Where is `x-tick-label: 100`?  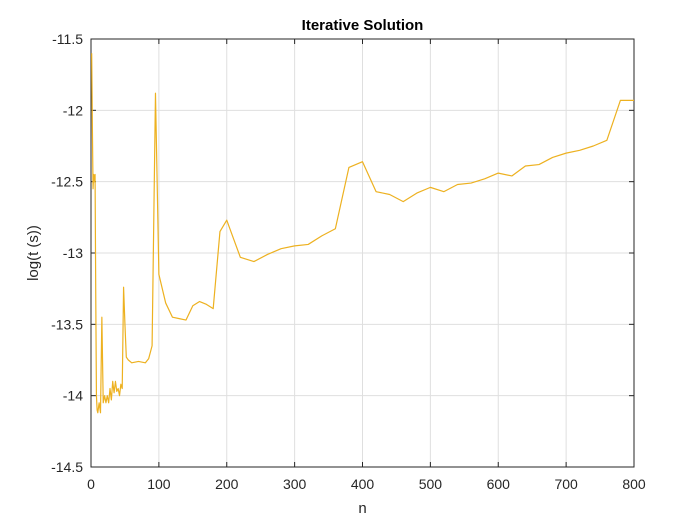 x-tick-label: 100 is located at coordinates (159, 484).